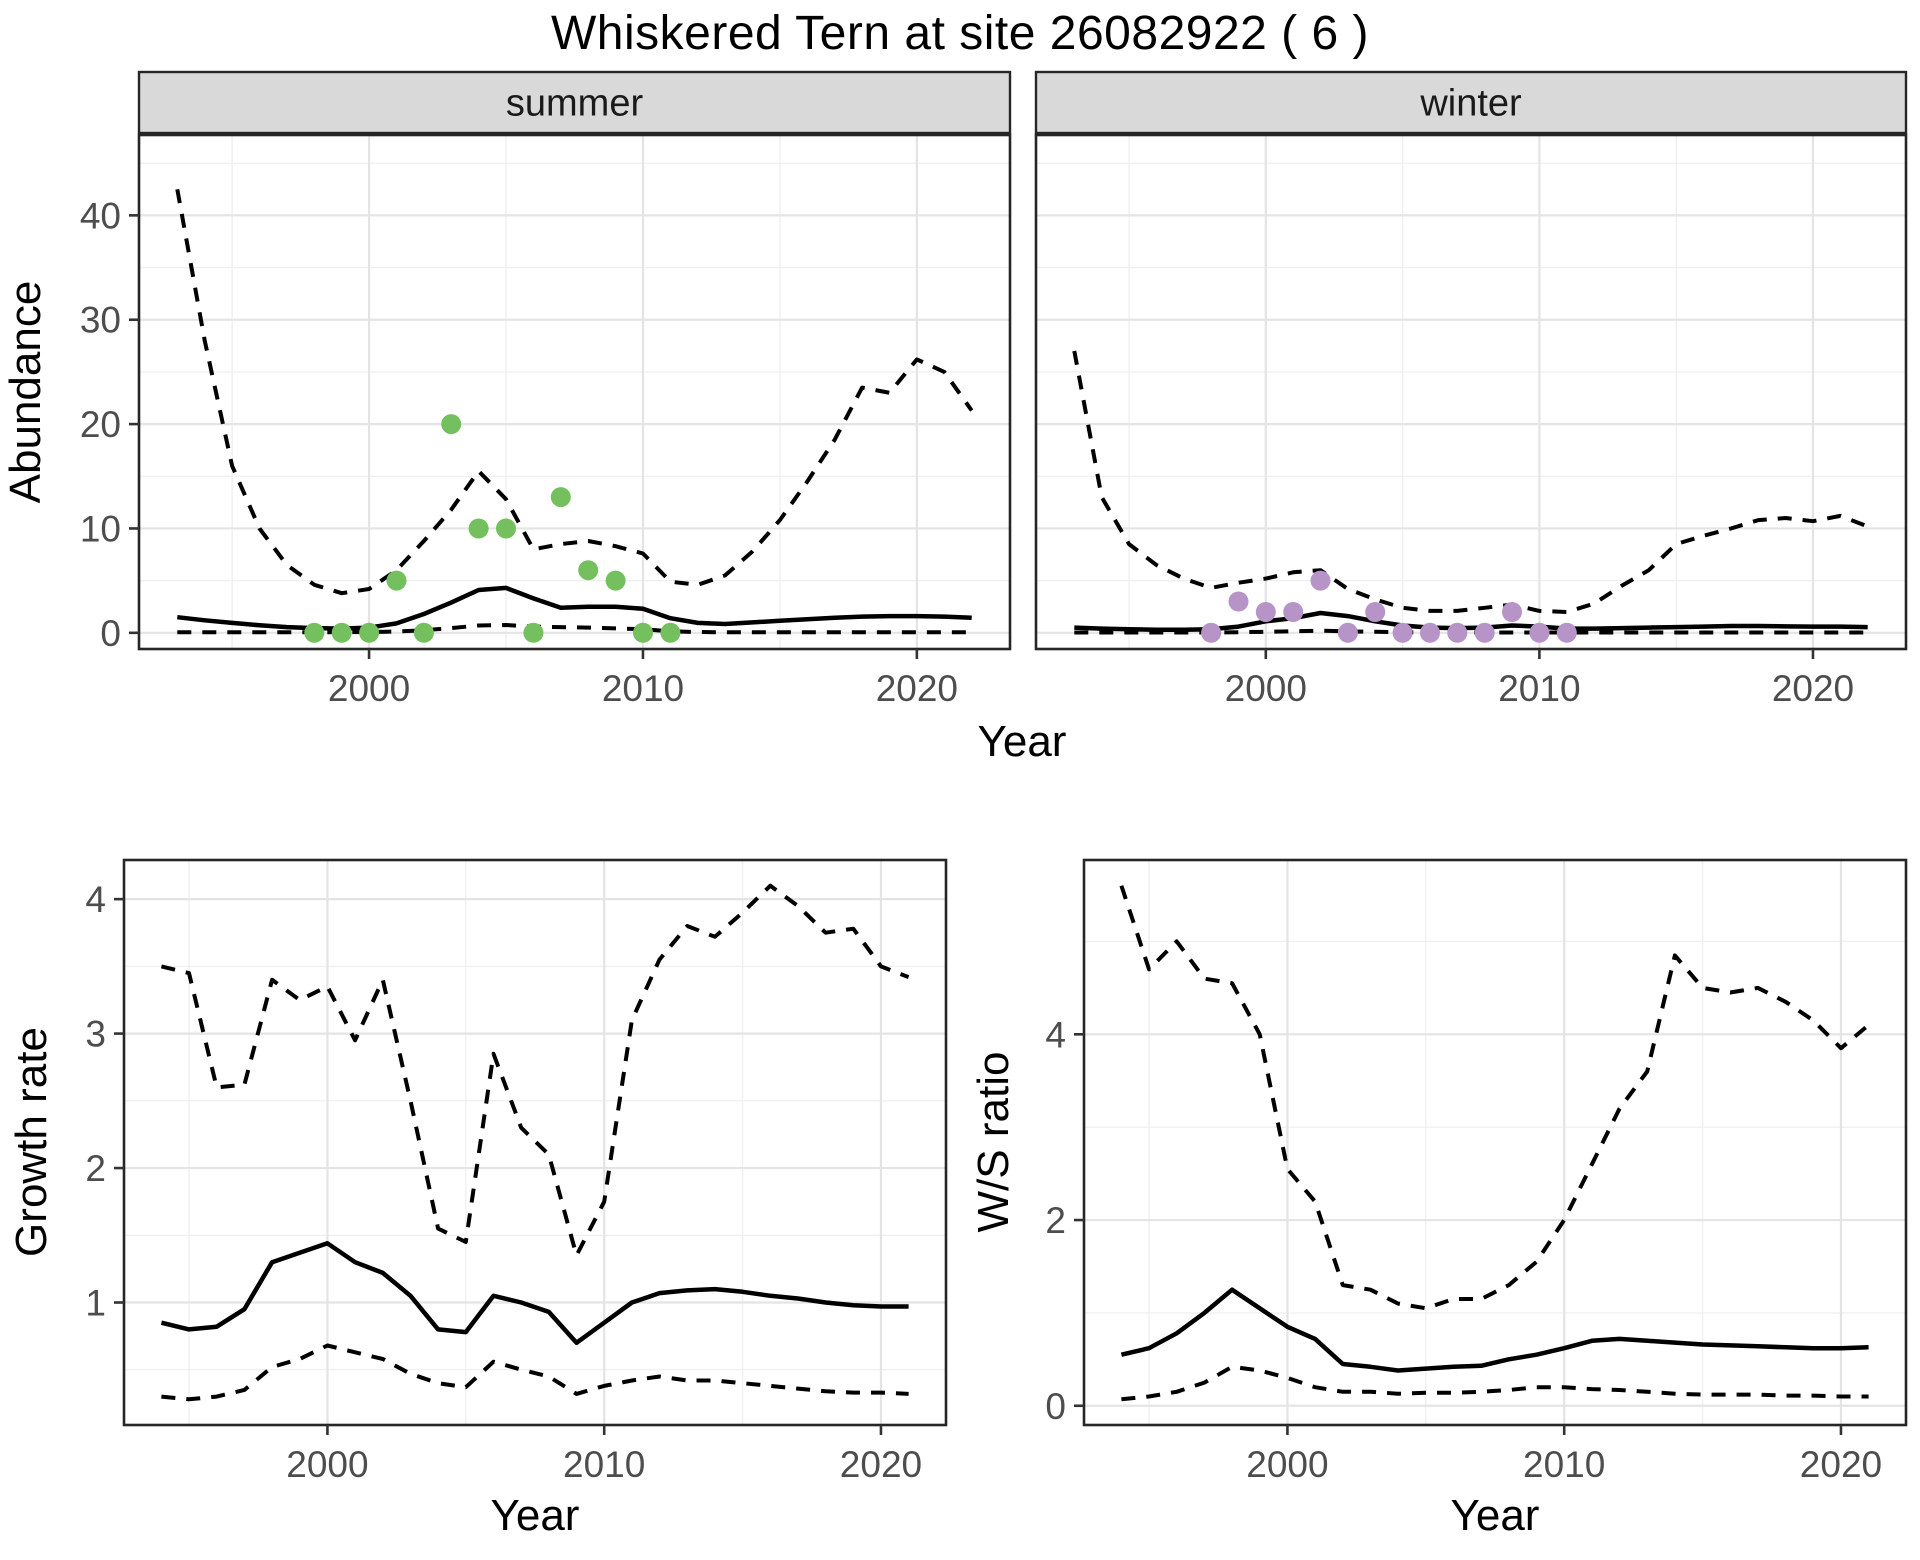  Describe the element at coordinates (1389, 606) in the screenshot. I see `observed-counts-winter` at that location.